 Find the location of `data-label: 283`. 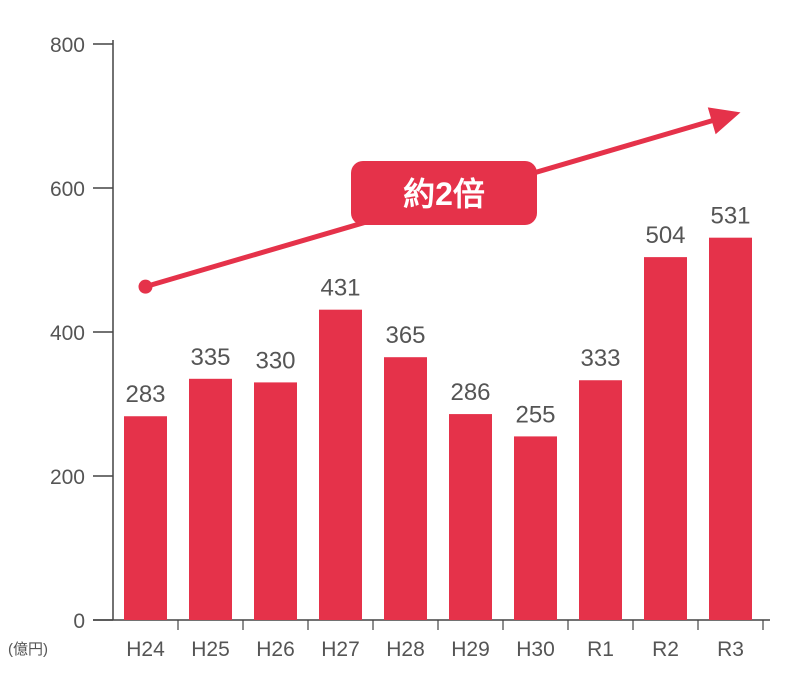

data-label: 283 is located at coordinates (145, 394).